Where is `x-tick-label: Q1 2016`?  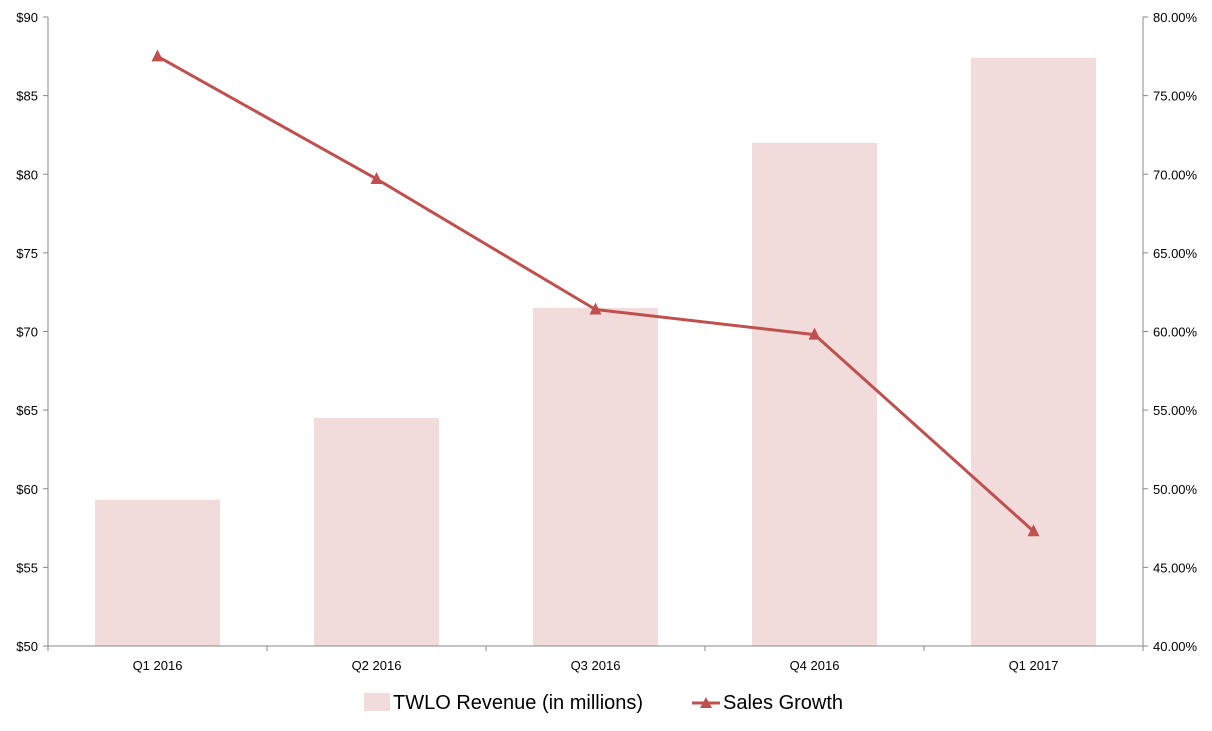 x-tick-label: Q1 2016 is located at coordinates (158, 665).